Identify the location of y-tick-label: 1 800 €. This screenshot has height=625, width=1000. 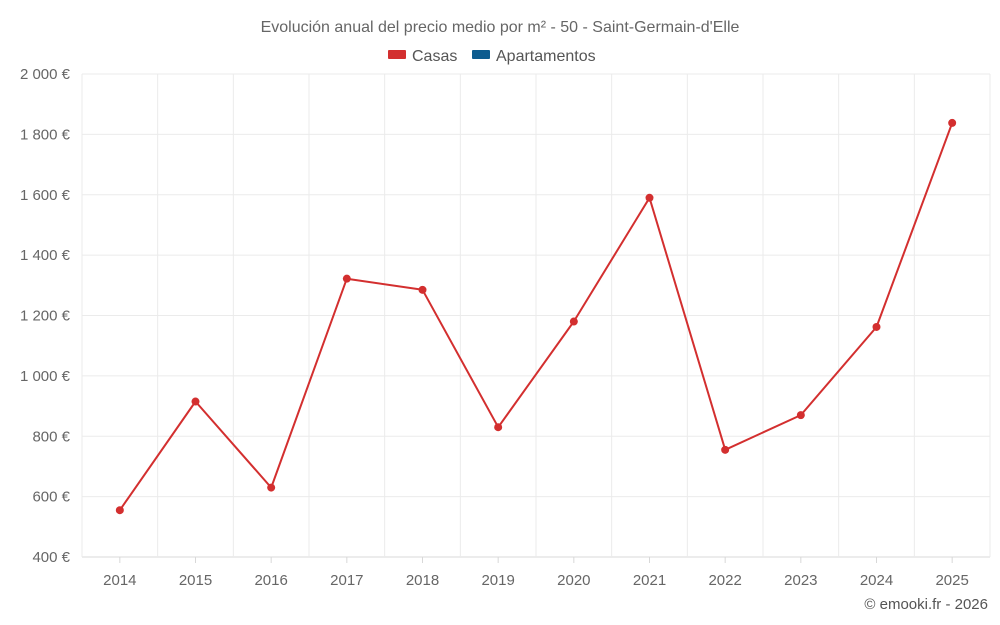
(45, 134).